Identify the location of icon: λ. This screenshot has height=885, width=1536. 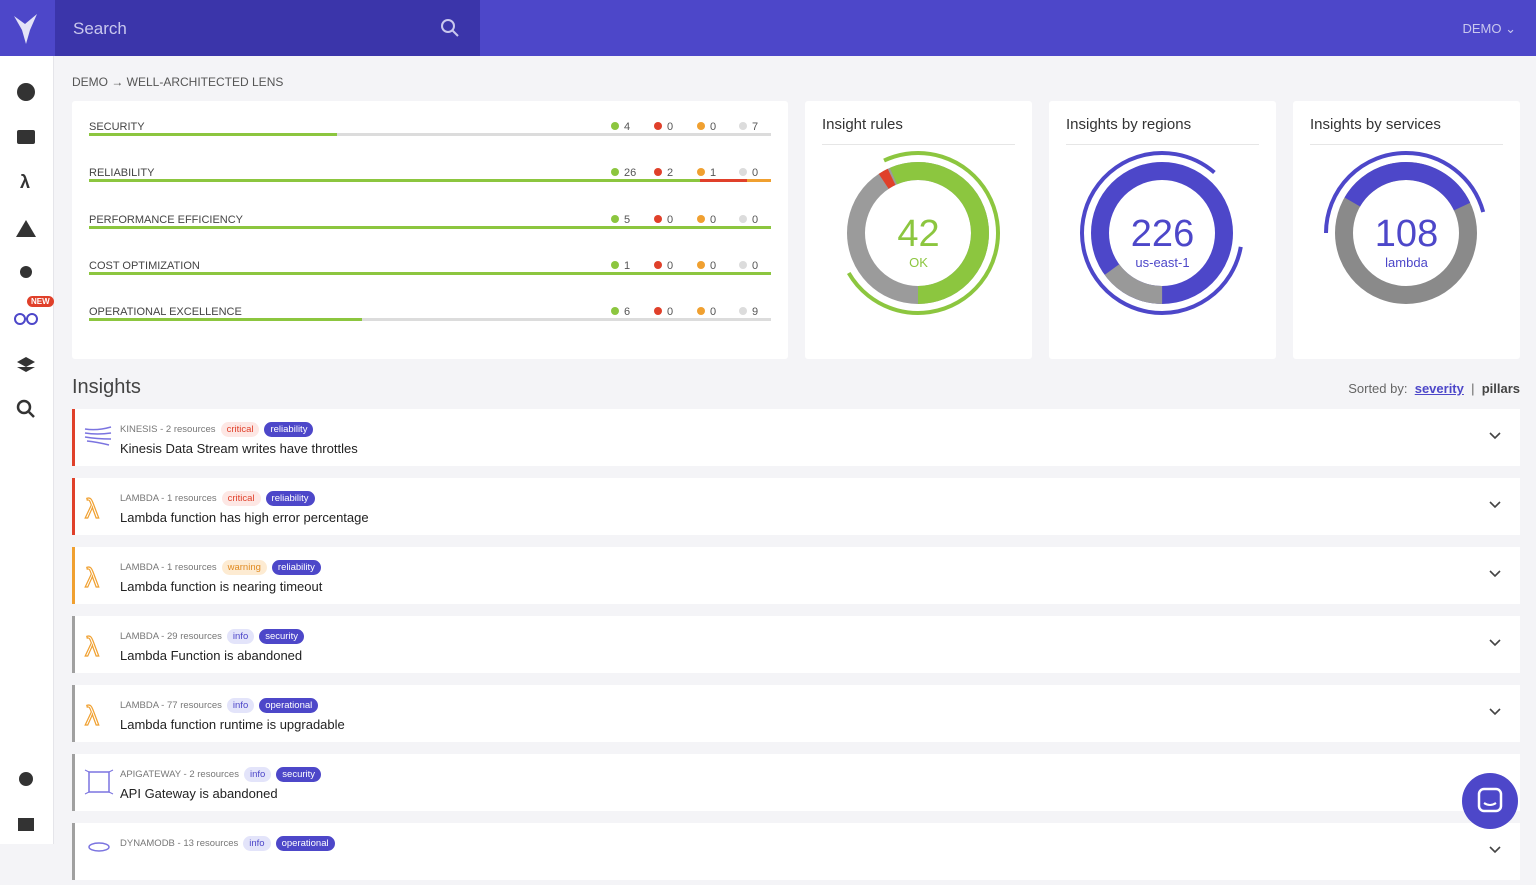
(91, 715).